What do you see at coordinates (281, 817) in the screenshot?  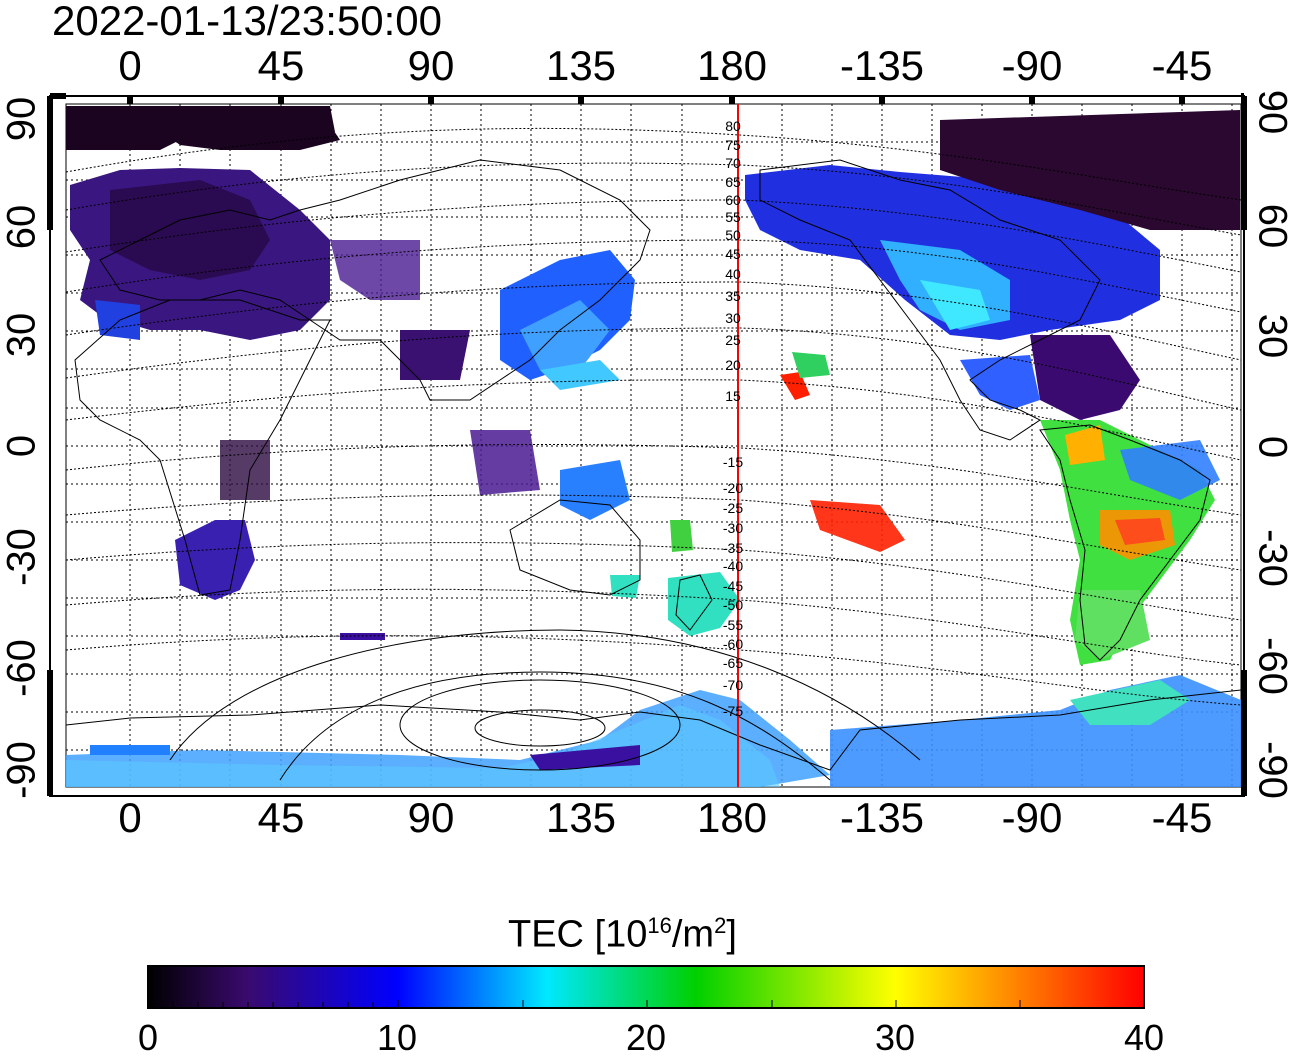 I see `lon-tick-bottom: 45` at bounding box center [281, 817].